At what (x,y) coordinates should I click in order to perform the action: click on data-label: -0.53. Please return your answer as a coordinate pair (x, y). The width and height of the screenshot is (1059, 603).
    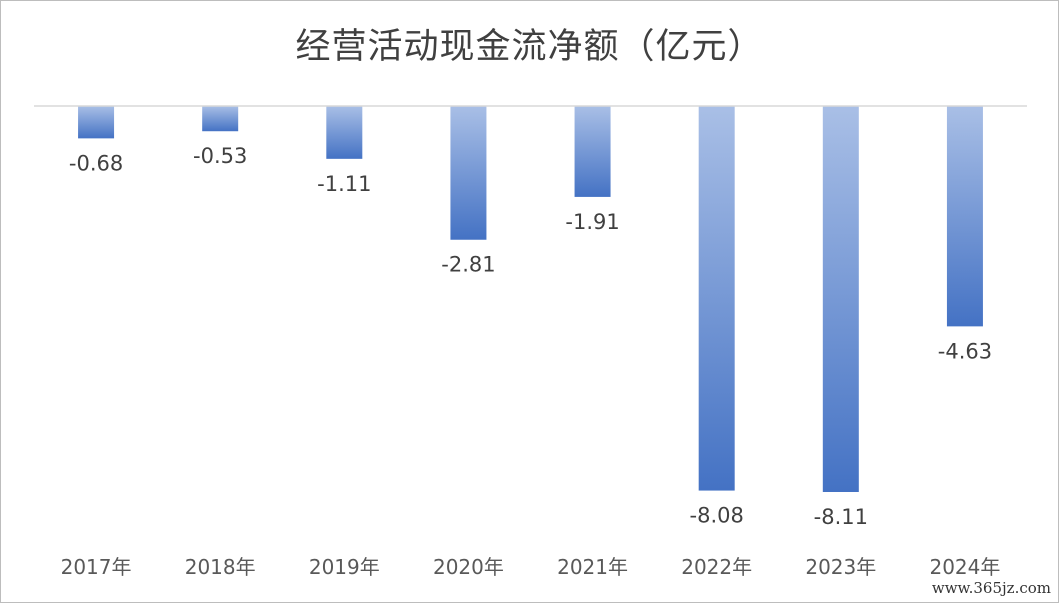
    Looking at the image, I should click on (220, 156).